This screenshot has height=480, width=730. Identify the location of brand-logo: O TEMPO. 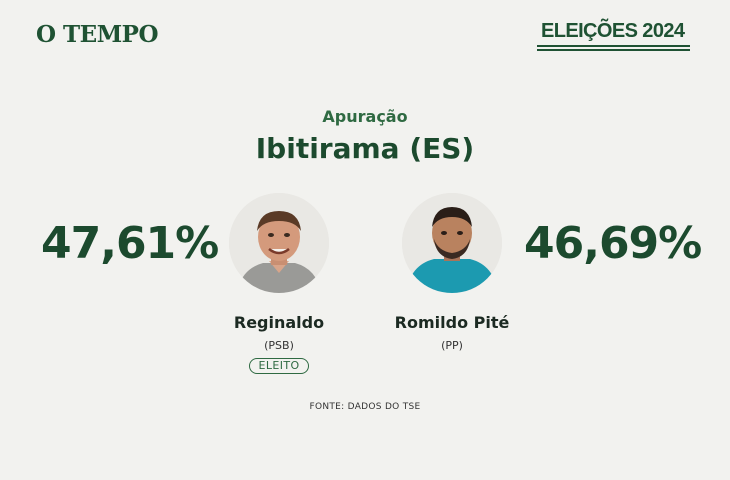
(97, 34).